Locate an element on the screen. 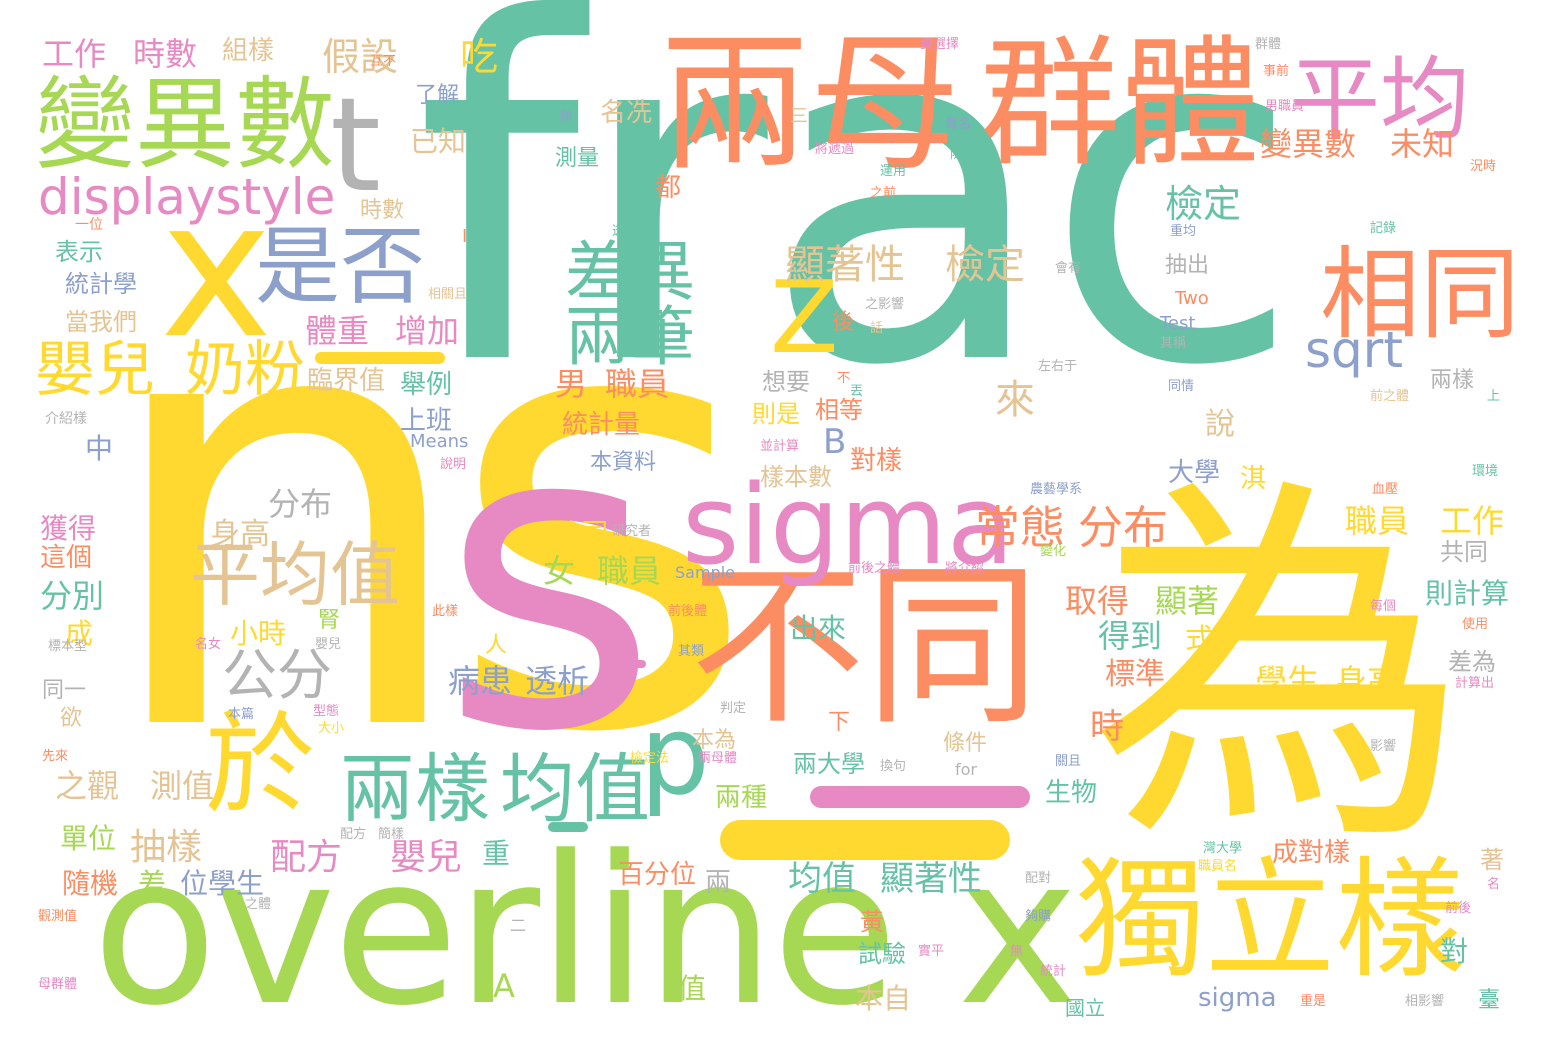 Image resolution: width=1548 pixels, height=1052 pixels. word-zhongshi: 重是 is located at coordinates (1313, 1001).